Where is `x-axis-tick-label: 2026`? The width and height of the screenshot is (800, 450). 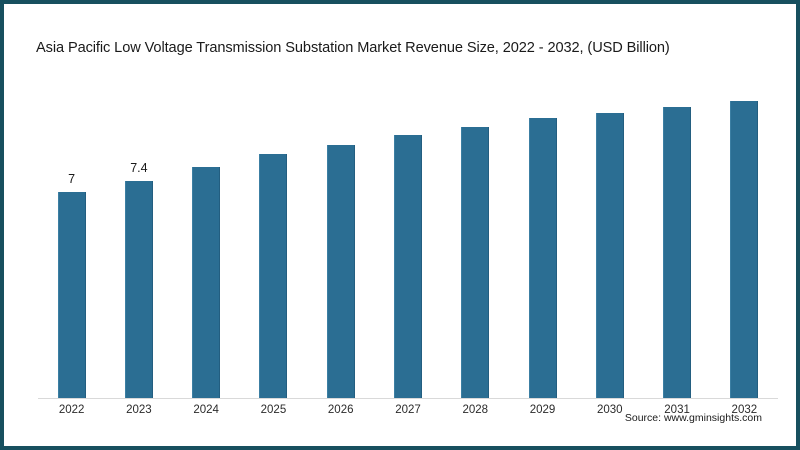 x-axis-tick-label: 2026 is located at coordinates (340, 410).